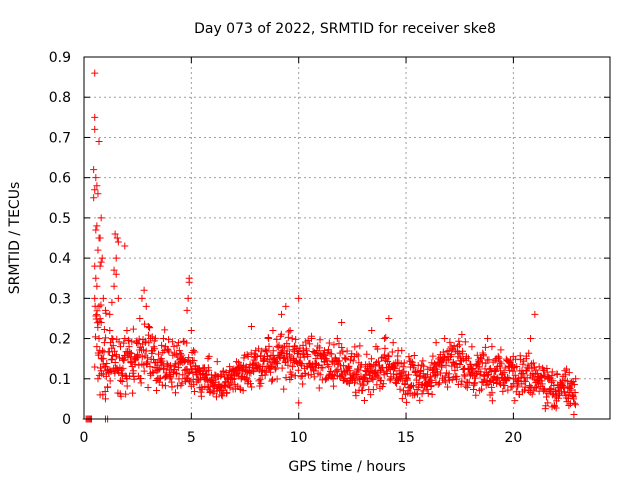 Image resolution: width=640 pixels, height=480 pixels. What do you see at coordinates (60, 179) in the screenshot?
I see `y-tick-label: 0.6` at bounding box center [60, 179].